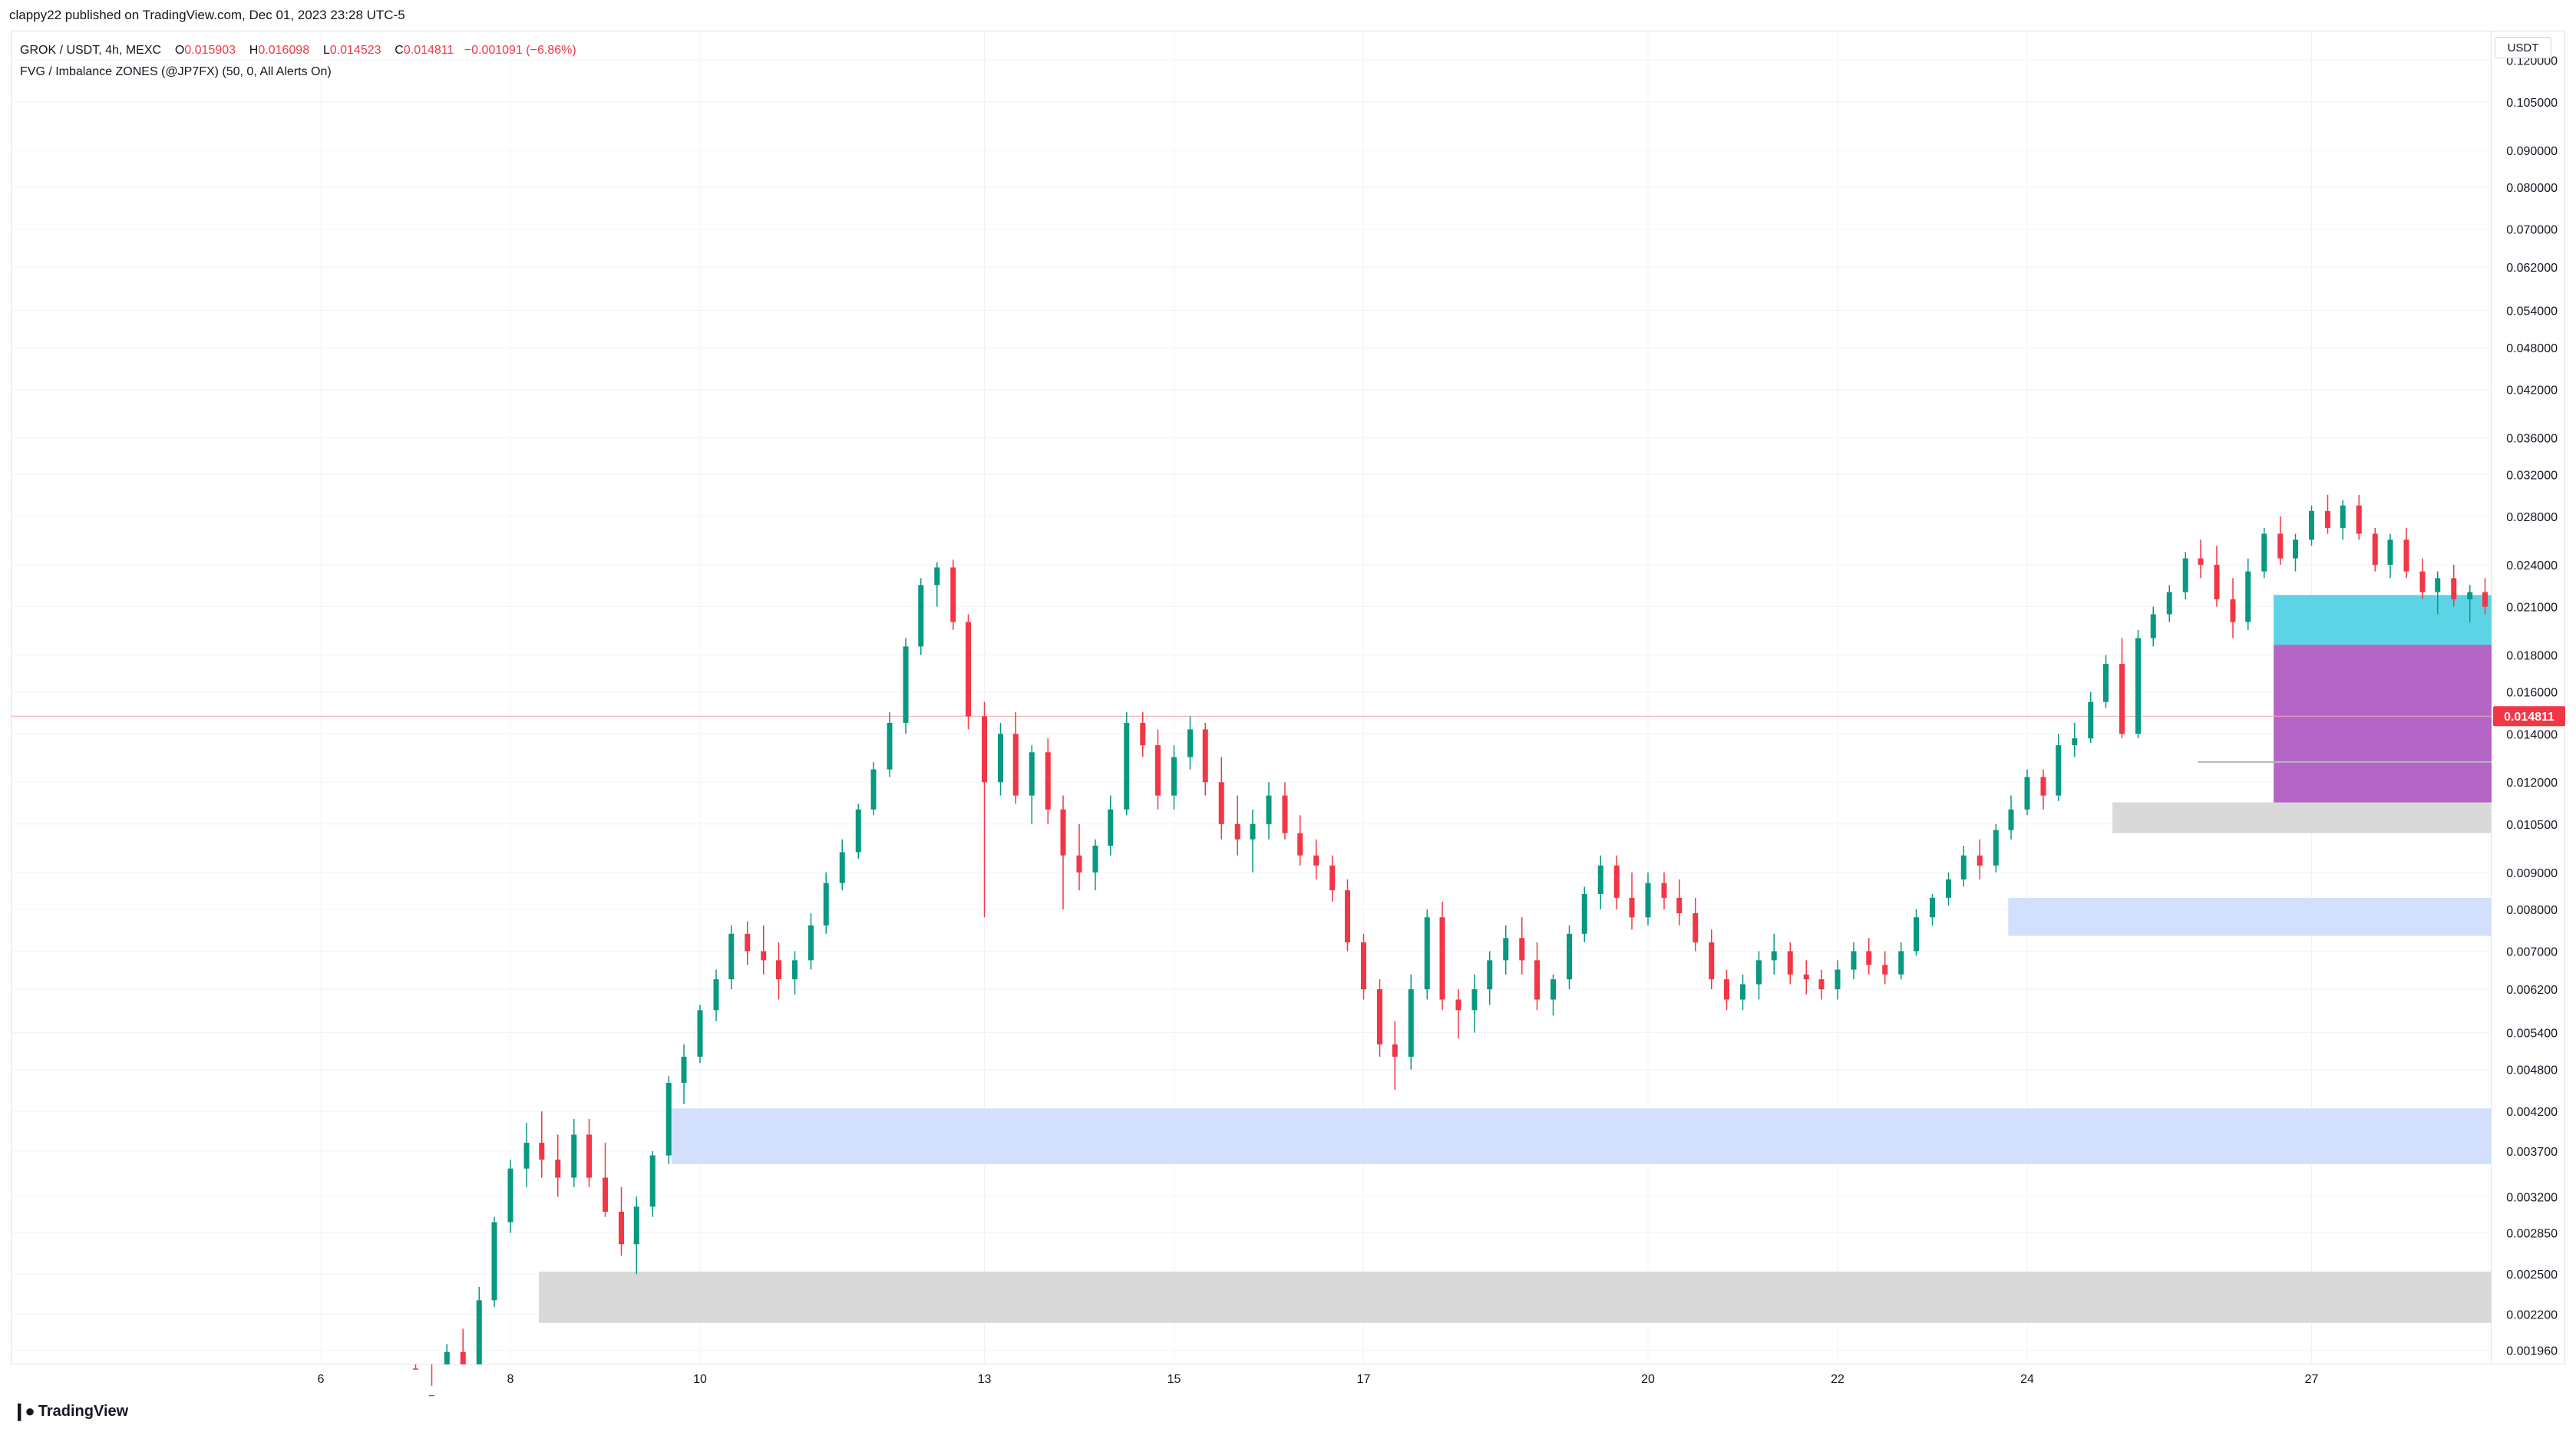 The image size is (2576, 1432). Describe the element at coordinates (2532, 475) in the screenshot. I see `y-tick-label: 0.032000` at that location.